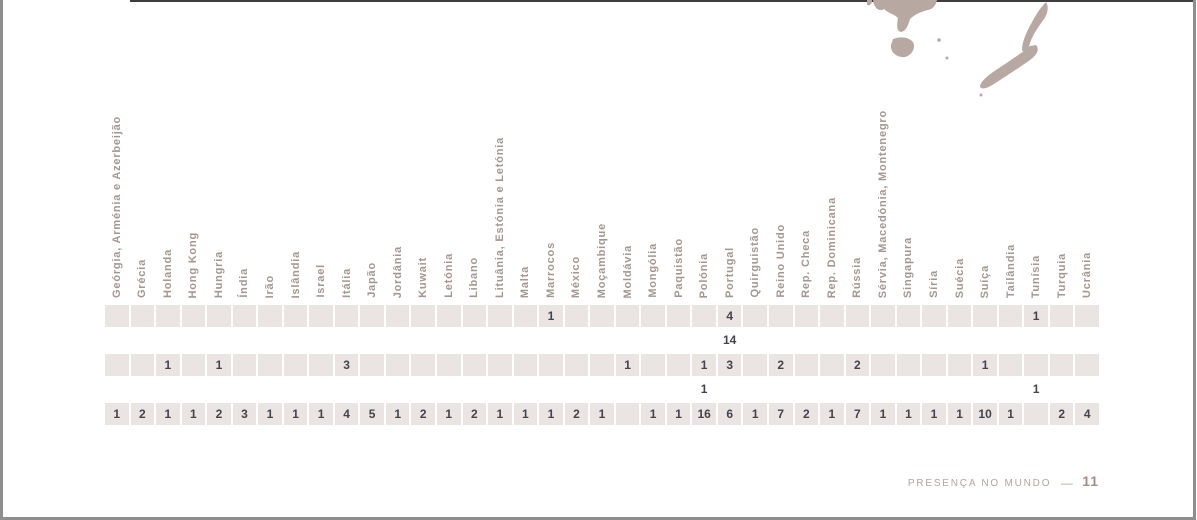 The width and height of the screenshot is (1197, 520). I want to click on column-header: Índia, so click(245, 194).